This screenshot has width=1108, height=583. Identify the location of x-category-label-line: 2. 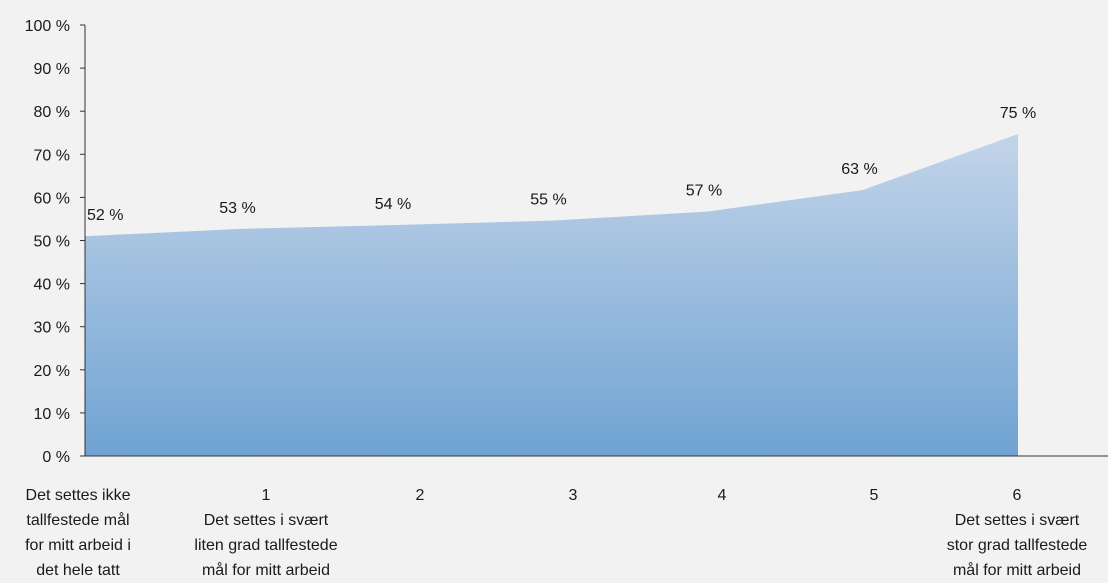
(420, 495).